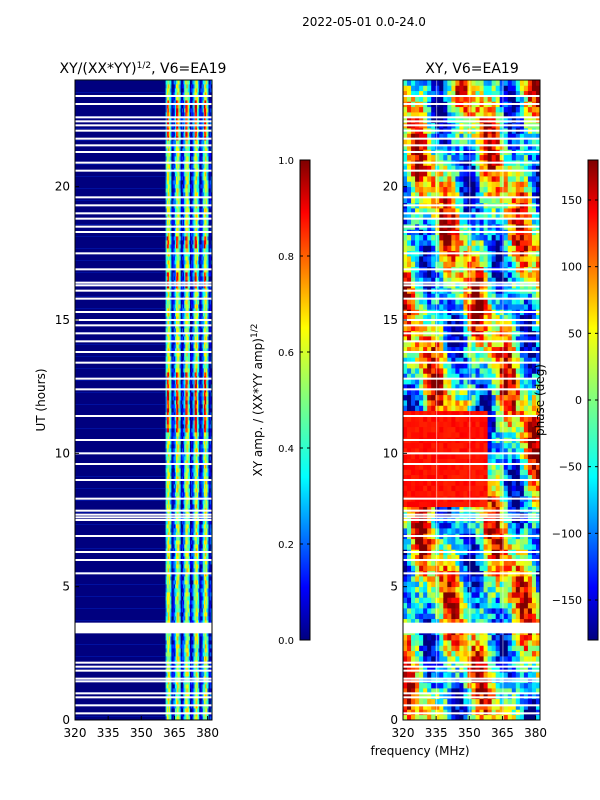 Image resolution: width=600 pixels, height=800 pixels. What do you see at coordinates (578, 400) in the screenshot?
I see `colorbar-tick-label: 0` at bounding box center [578, 400].